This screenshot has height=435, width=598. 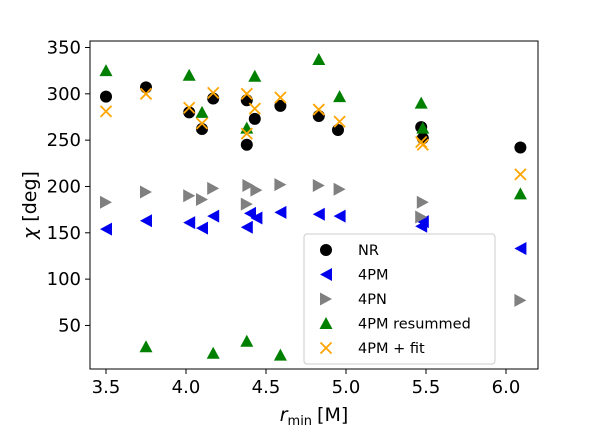 I want to click on x-tick-label: 3.5, so click(x=106, y=387).